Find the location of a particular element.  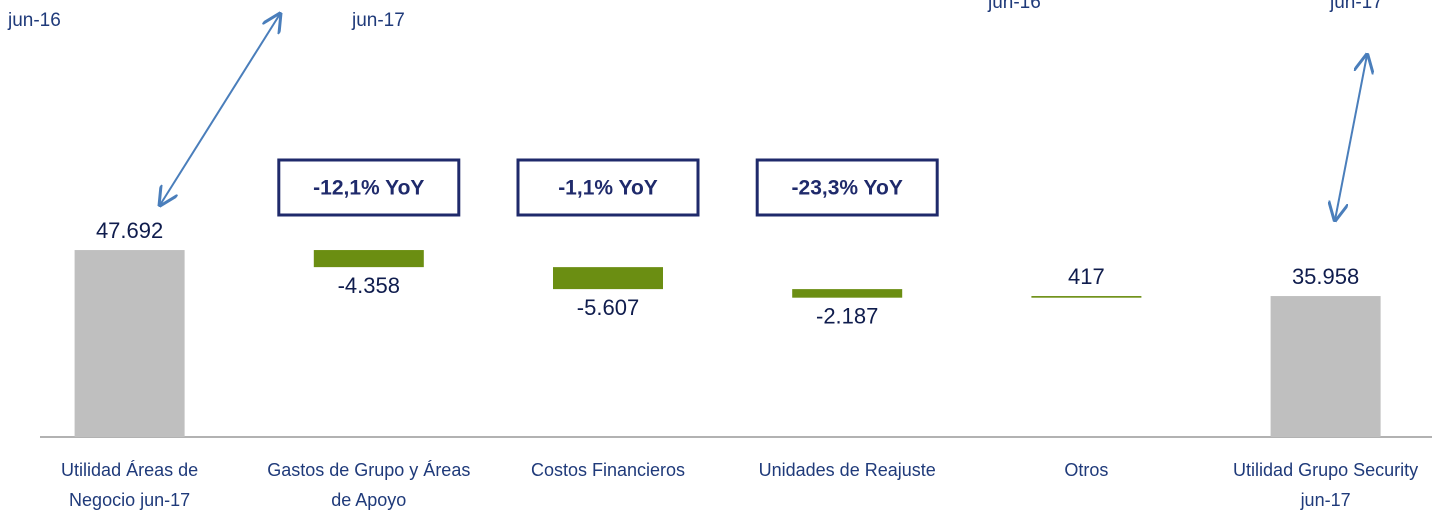

value-label: -2.187 is located at coordinates (847, 315).